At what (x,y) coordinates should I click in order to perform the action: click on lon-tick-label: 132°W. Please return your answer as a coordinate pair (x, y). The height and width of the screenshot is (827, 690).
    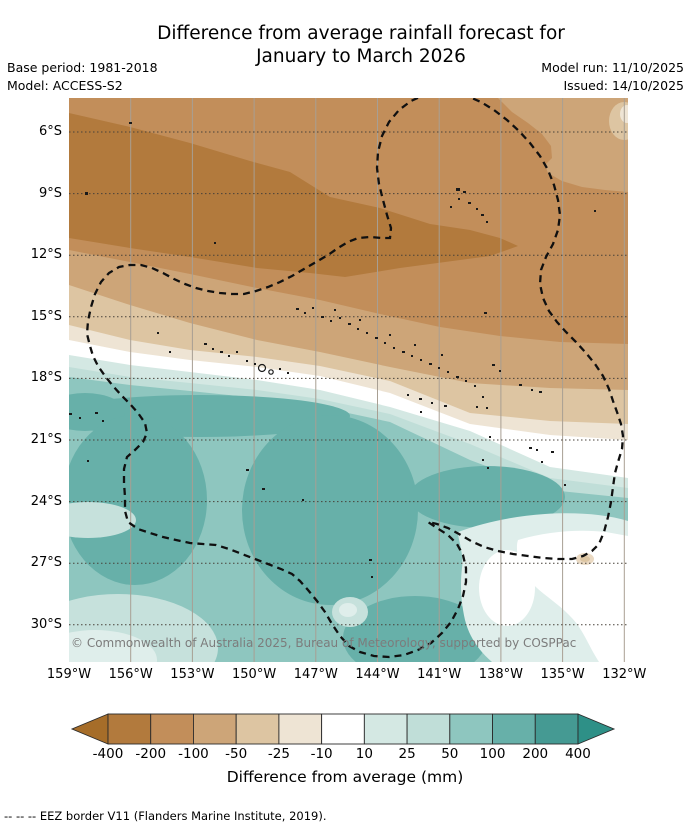
    Looking at the image, I should click on (624, 674).